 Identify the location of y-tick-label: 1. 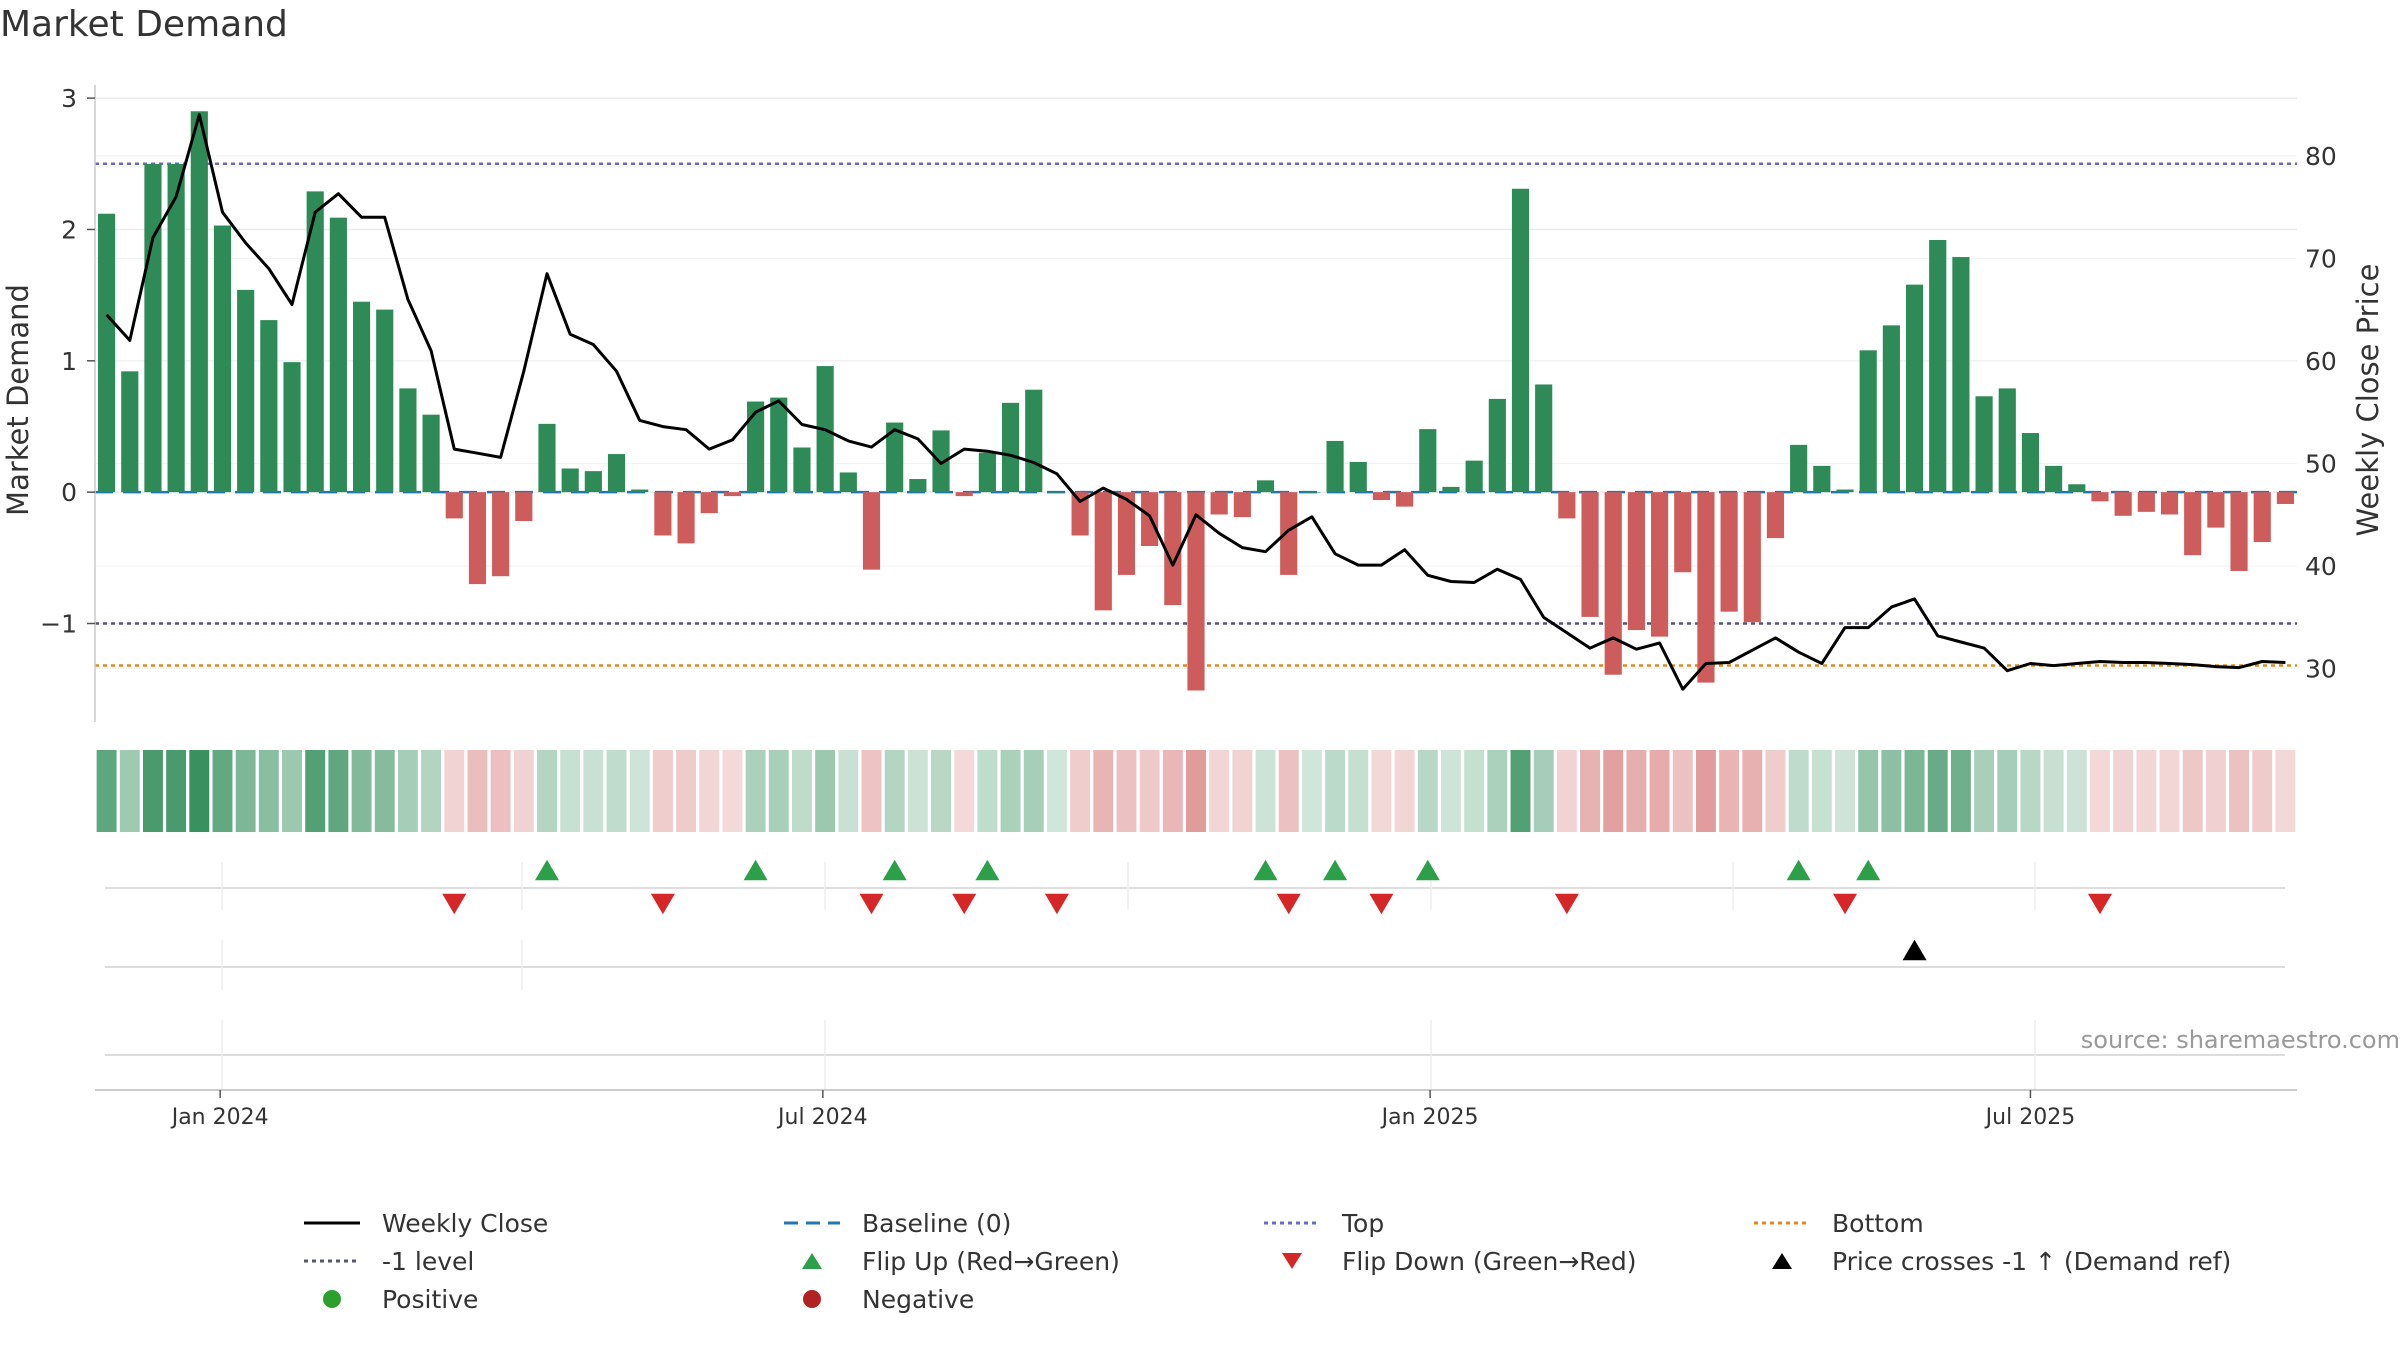
(69, 361).